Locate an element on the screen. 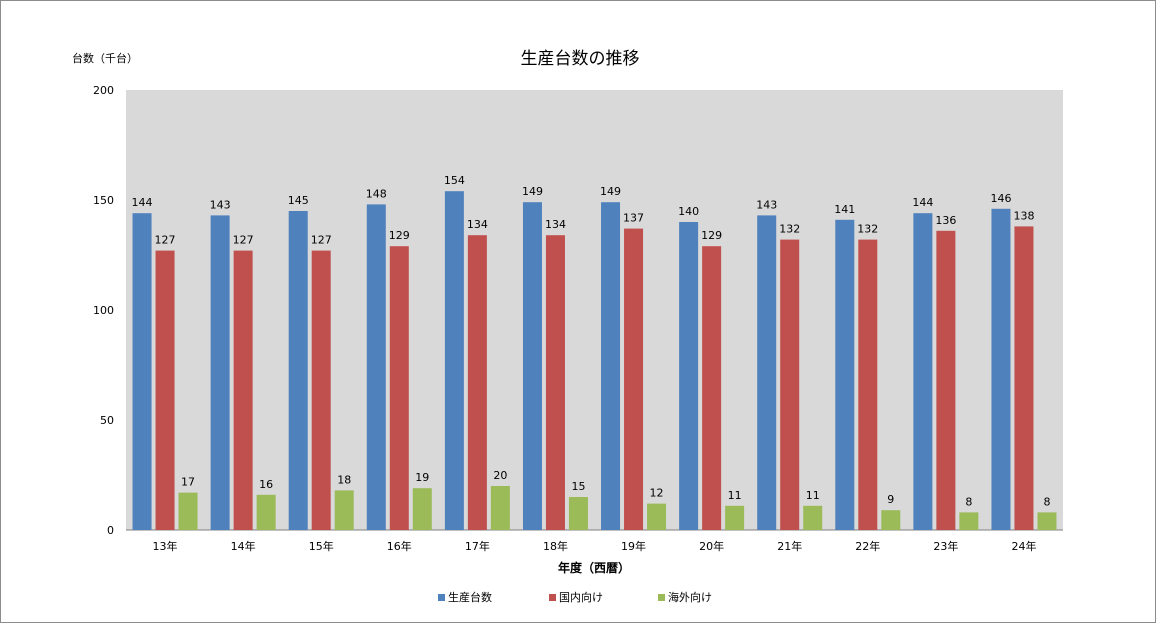 Image resolution: width=1156 pixels, height=623 pixels. data-label: 137 is located at coordinates (633, 218).